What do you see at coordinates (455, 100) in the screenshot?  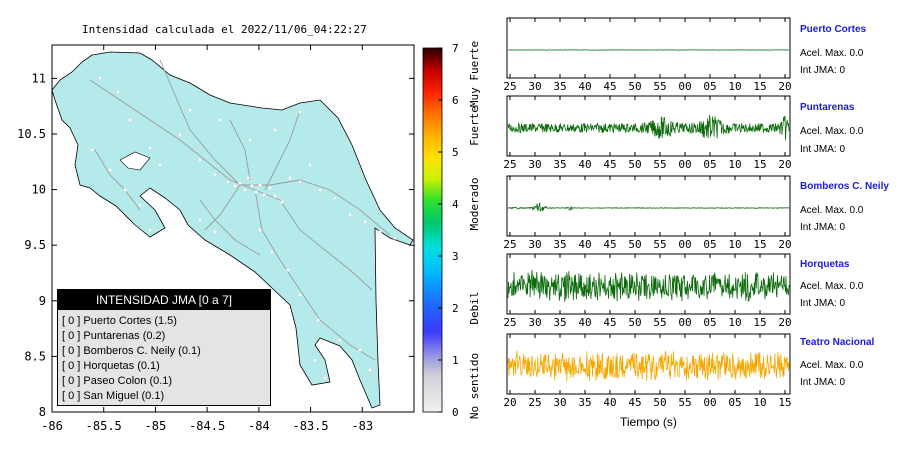 I see `colorbar-tick-label: 6` at bounding box center [455, 100].